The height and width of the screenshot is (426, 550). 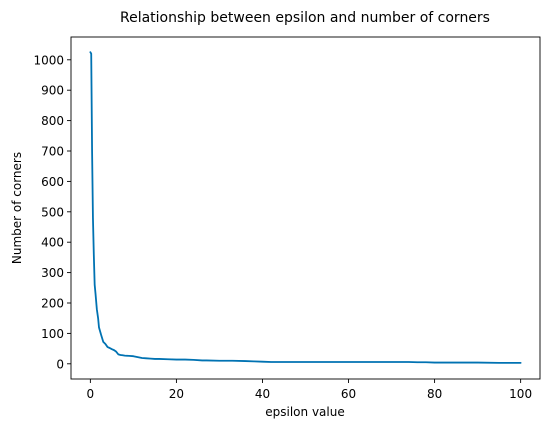 I want to click on y-tick-label: 300, so click(x=52, y=273).